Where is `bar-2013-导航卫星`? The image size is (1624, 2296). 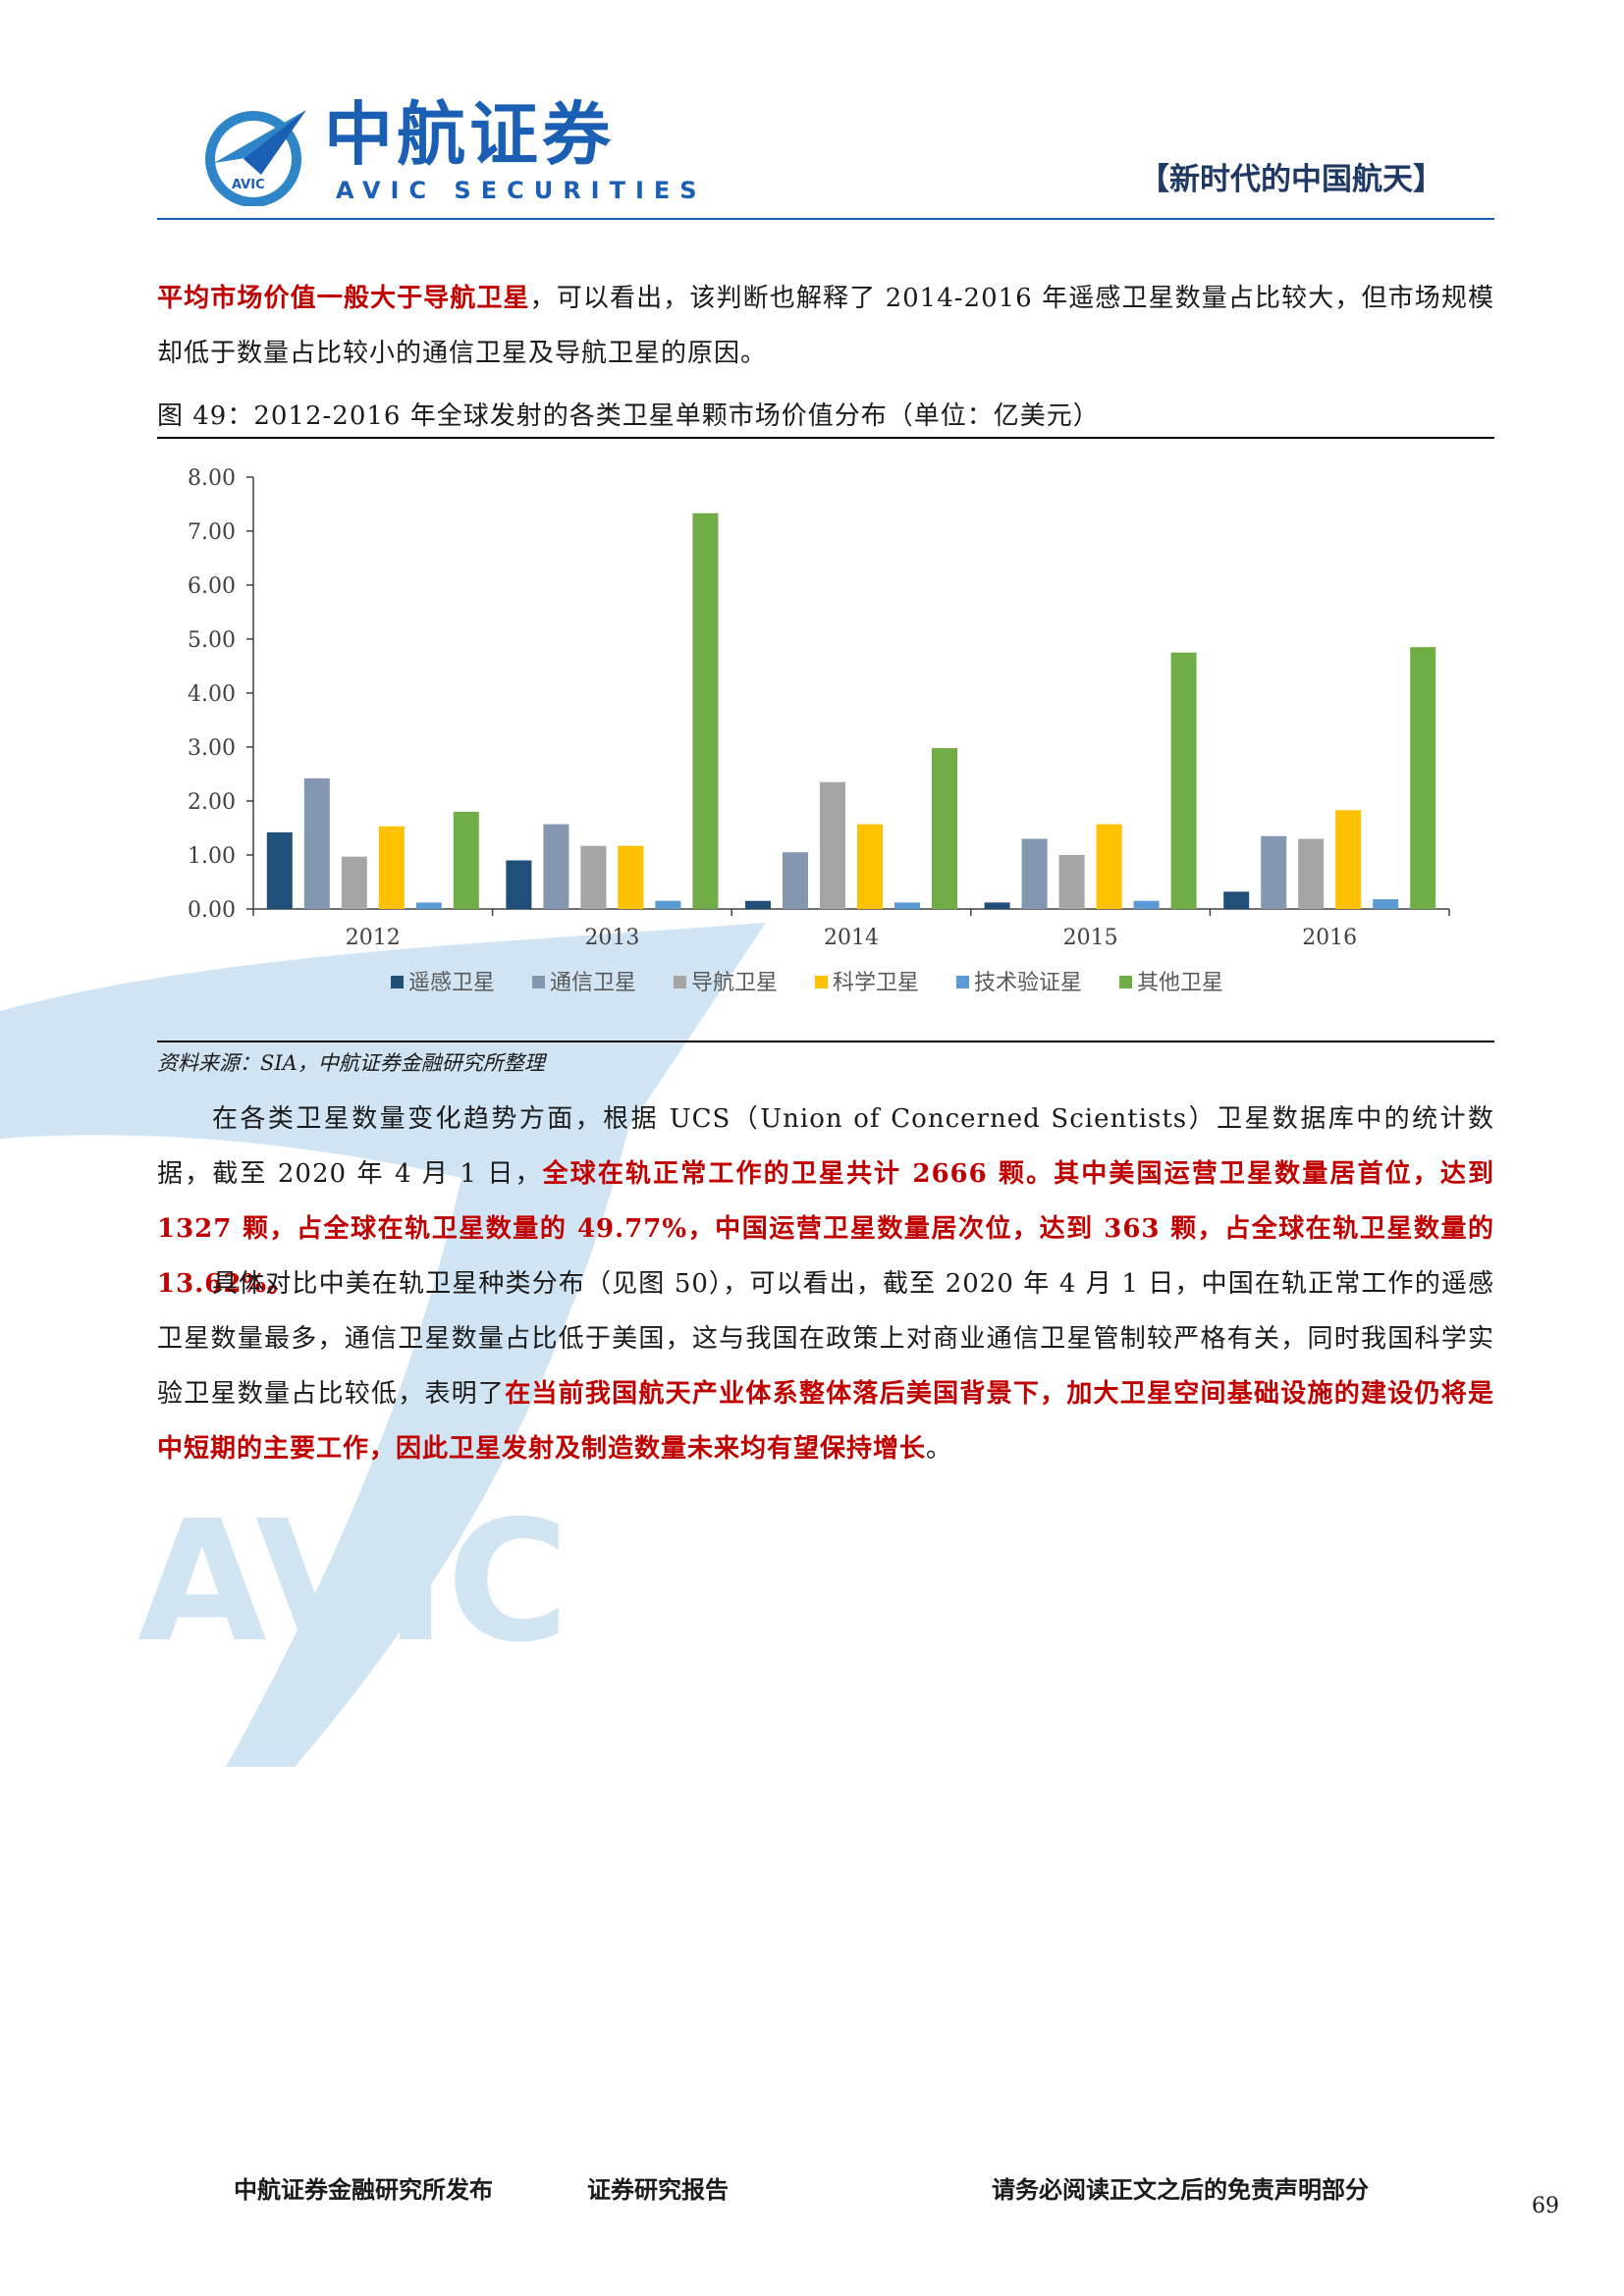 bar-2013-导航卫星 is located at coordinates (593, 877).